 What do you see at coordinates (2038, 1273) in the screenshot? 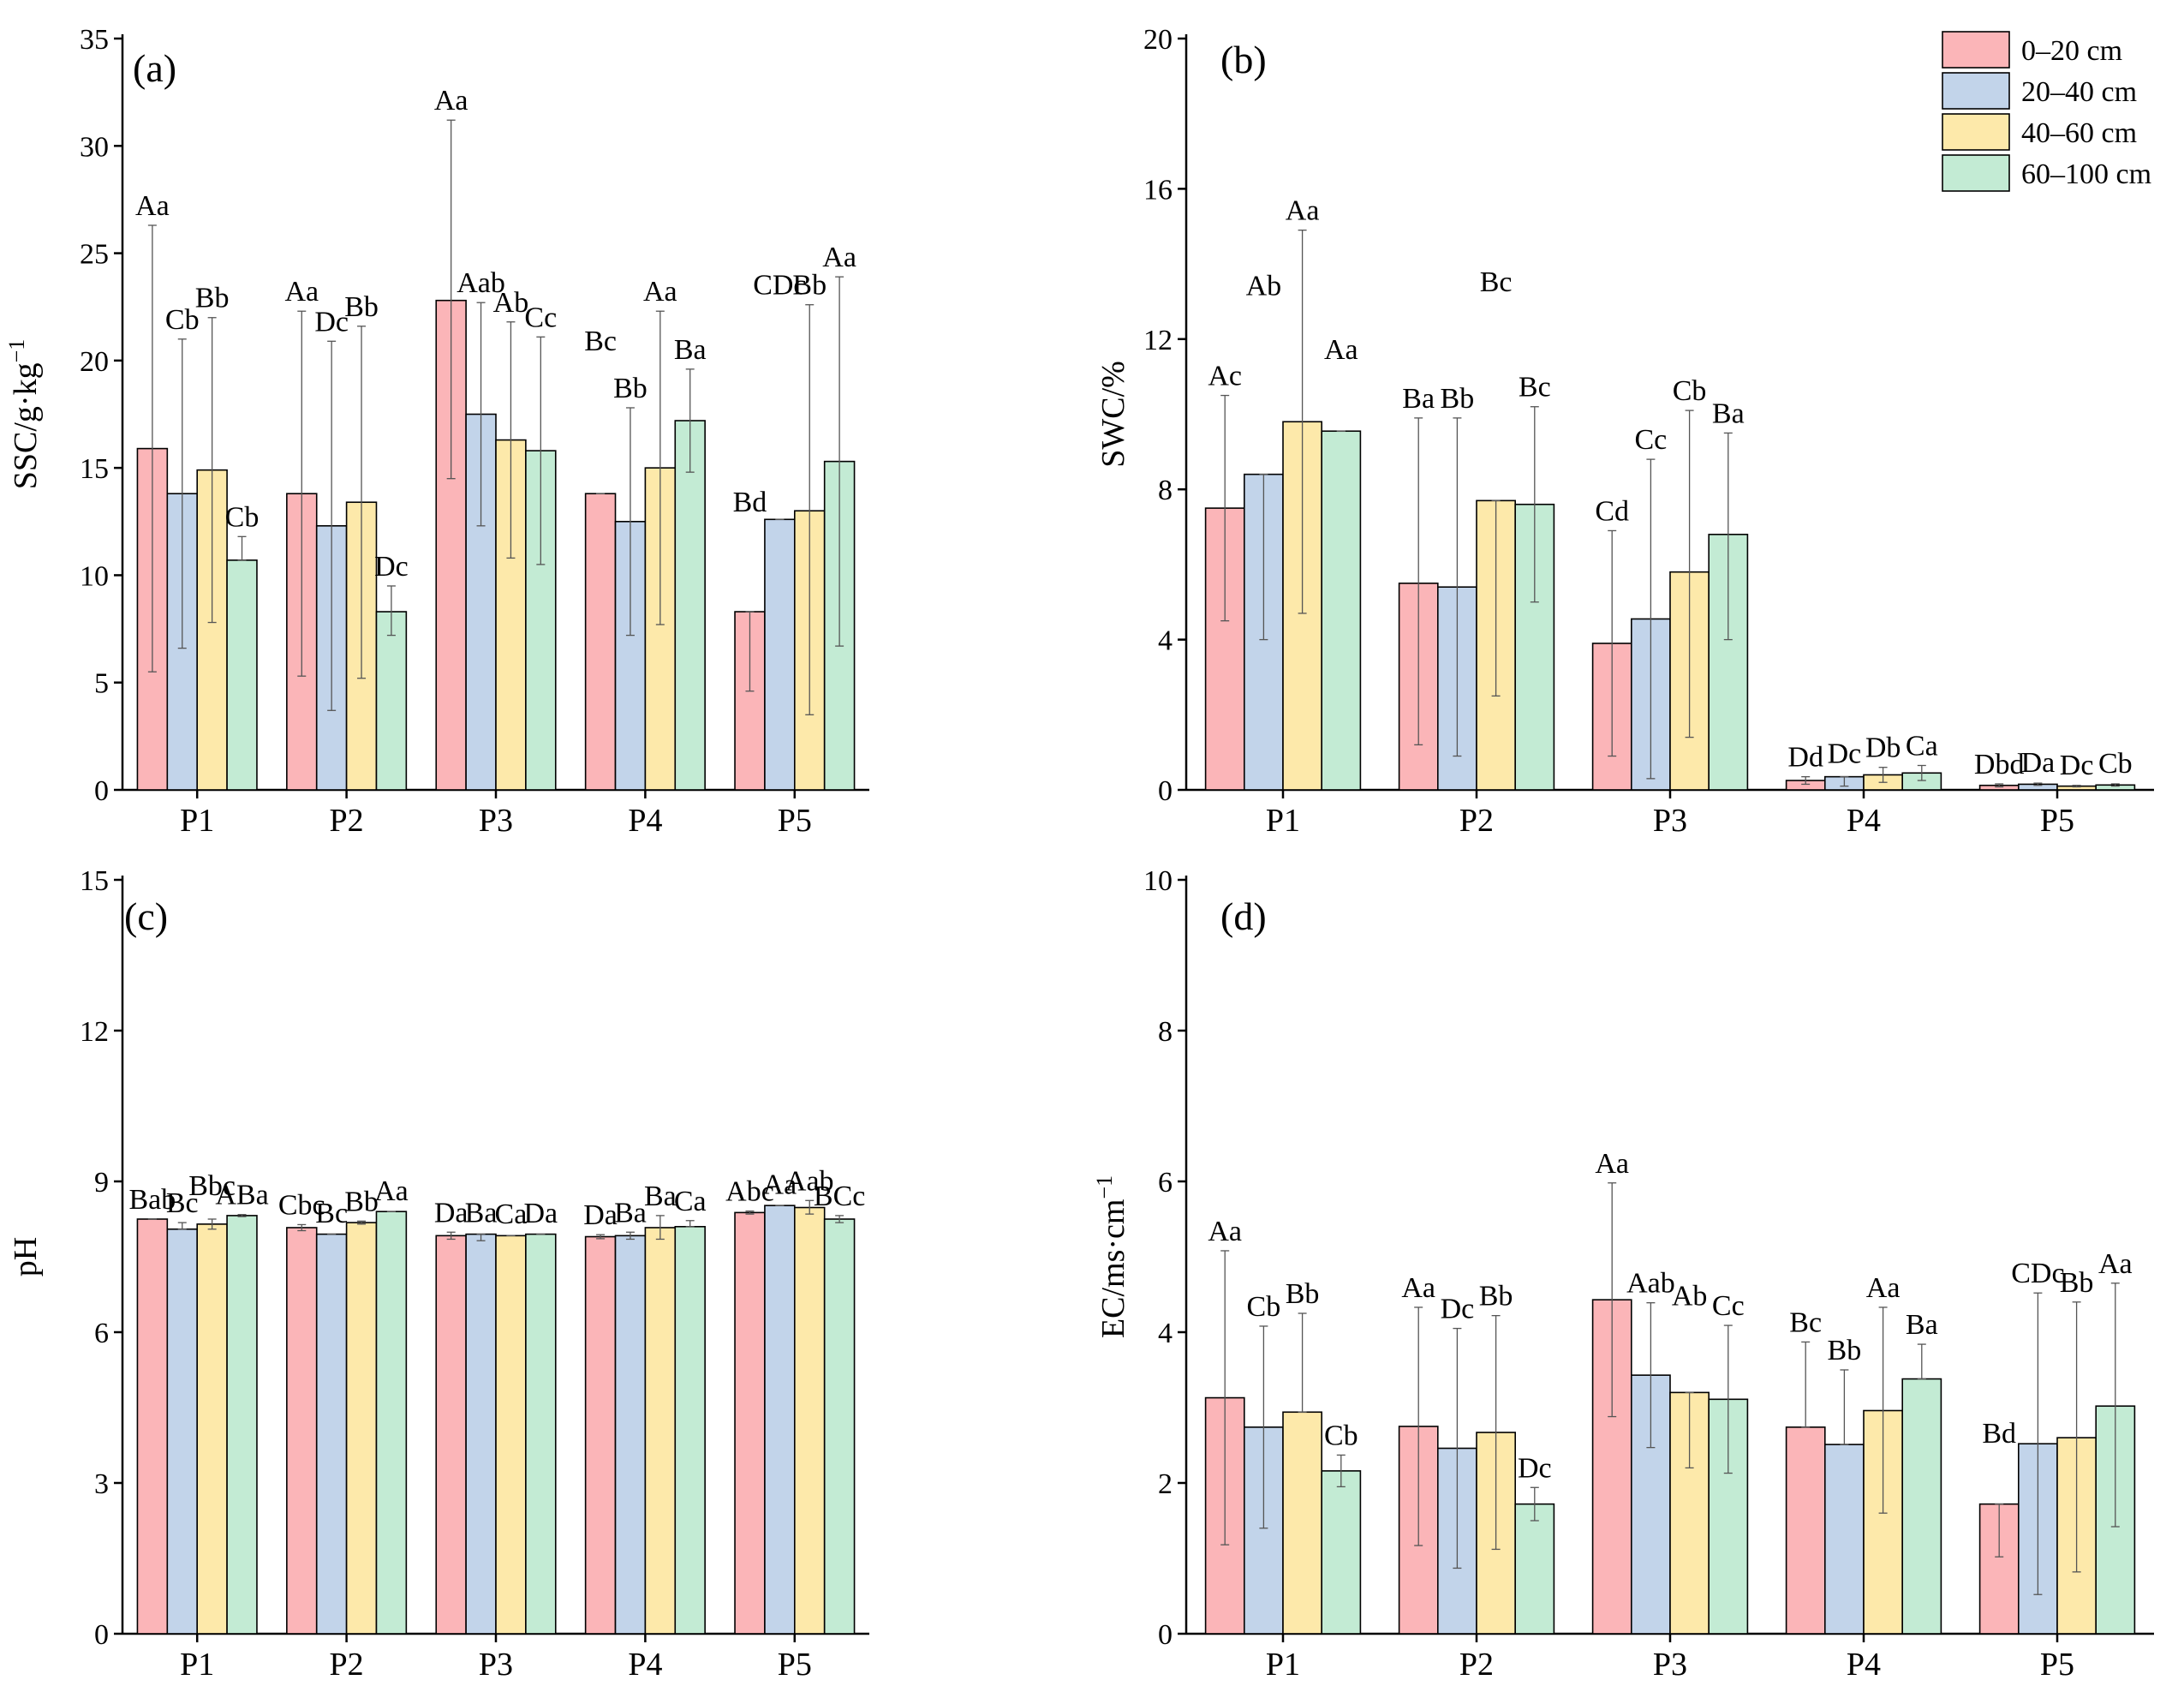
I see `significance-label: CDc` at bounding box center [2038, 1273].